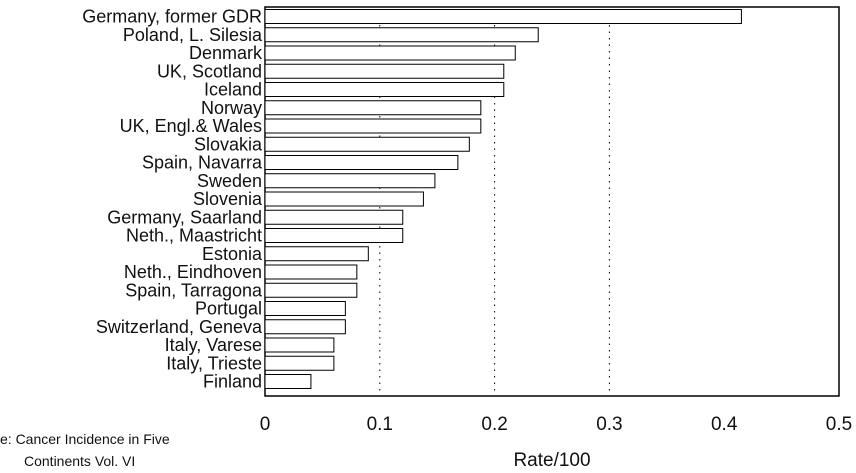  What do you see at coordinates (265, 424) in the screenshot?
I see `x-tick-label: 0` at bounding box center [265, 424].